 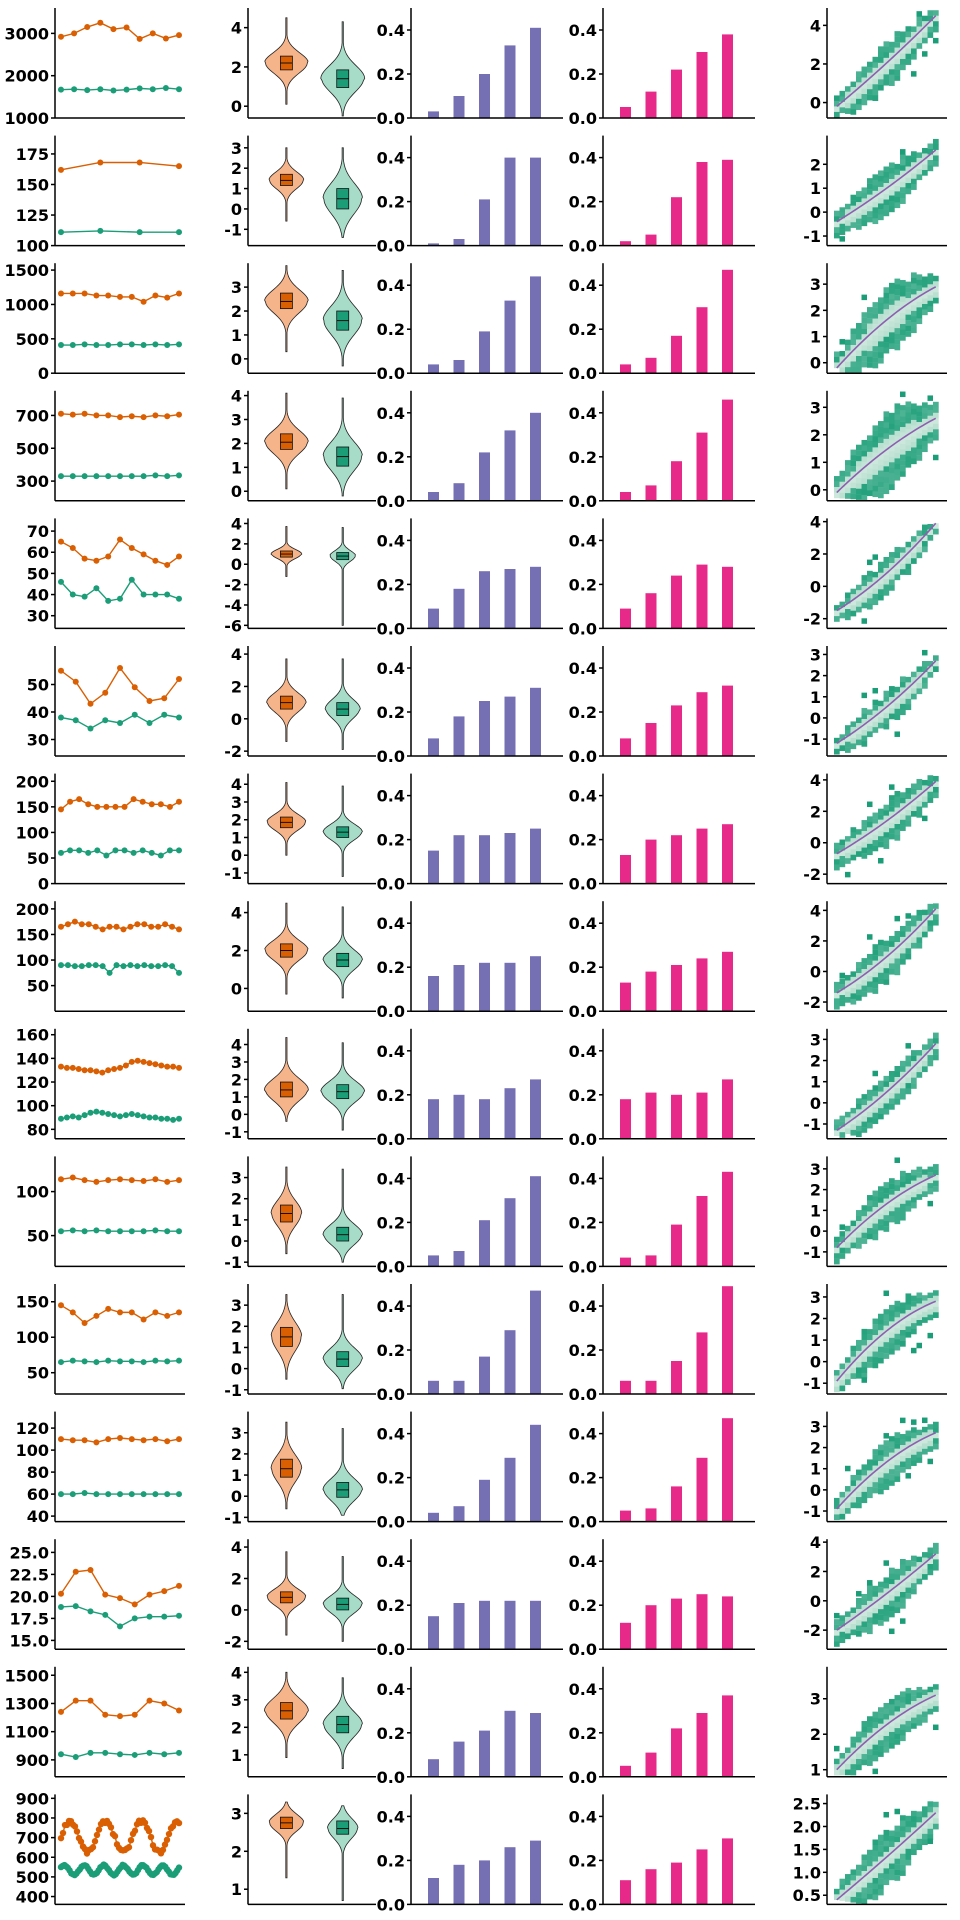 What do you see at coordinates (236, 467) in the screenshot?
I see `row-4-col-2-ytick-label: 1` at bounding box center [236, 467].